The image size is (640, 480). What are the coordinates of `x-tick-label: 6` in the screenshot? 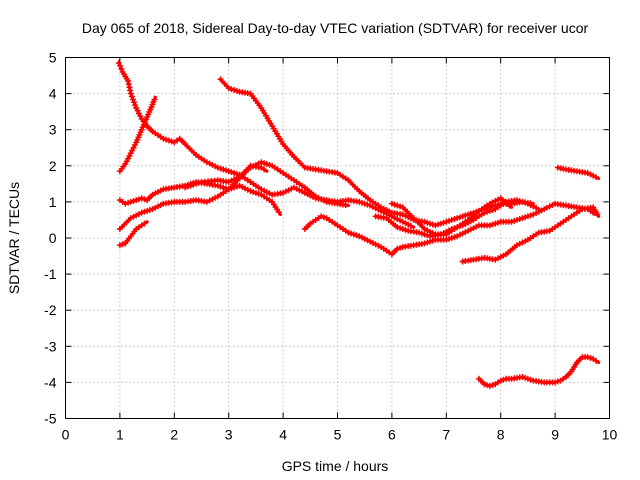 It's located at (392, 435).